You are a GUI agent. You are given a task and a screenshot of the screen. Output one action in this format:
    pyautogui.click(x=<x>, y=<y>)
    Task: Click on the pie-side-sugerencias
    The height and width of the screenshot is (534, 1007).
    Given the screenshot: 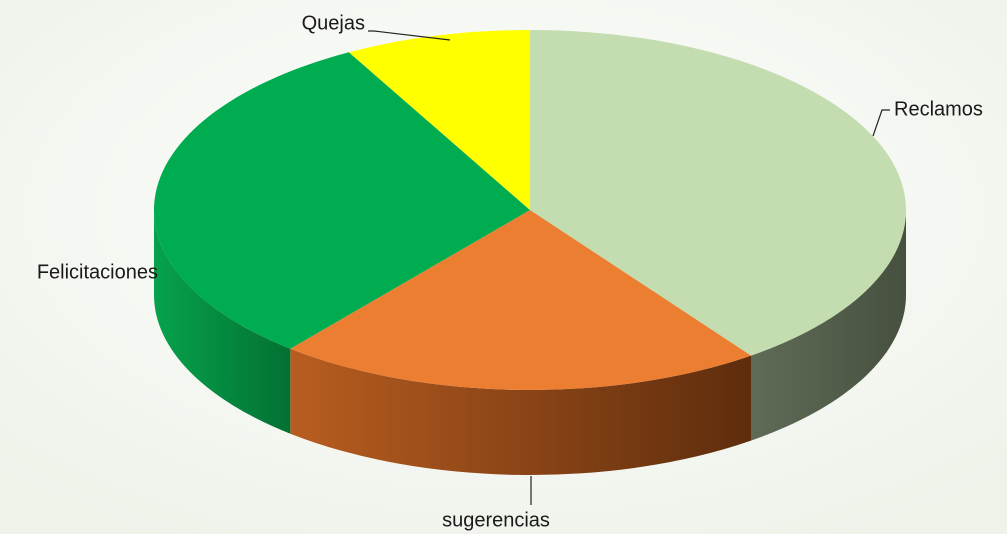 What is the action you would take?
    pyautogui.click(x=521, y=411)
    